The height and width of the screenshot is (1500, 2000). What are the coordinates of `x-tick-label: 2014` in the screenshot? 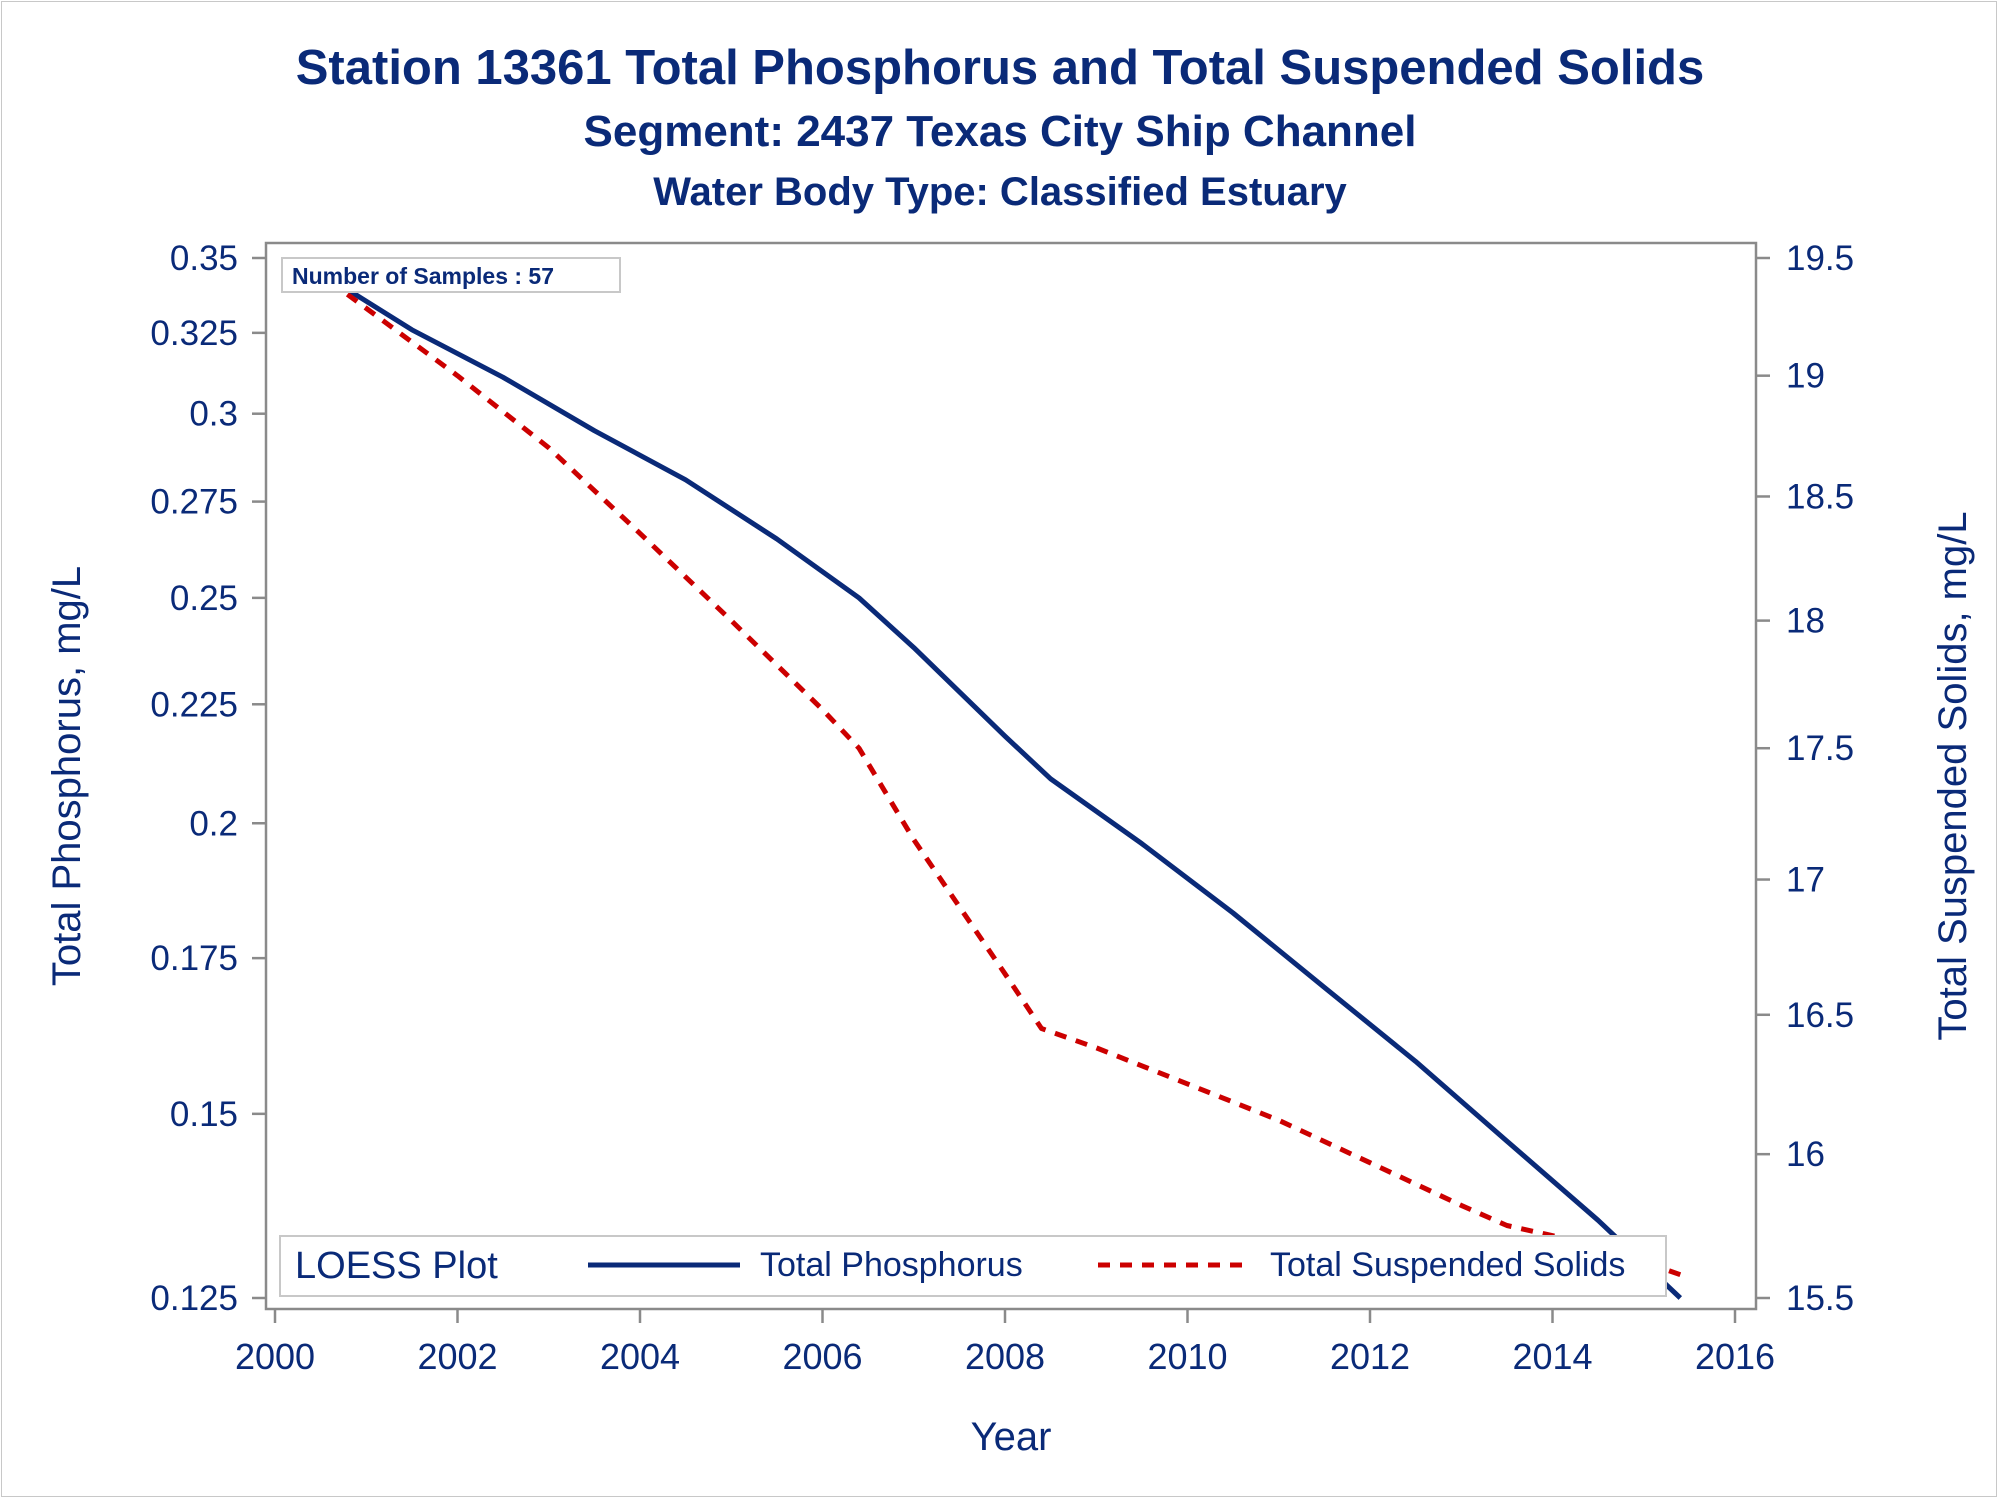 It's located at (1552, 1356).